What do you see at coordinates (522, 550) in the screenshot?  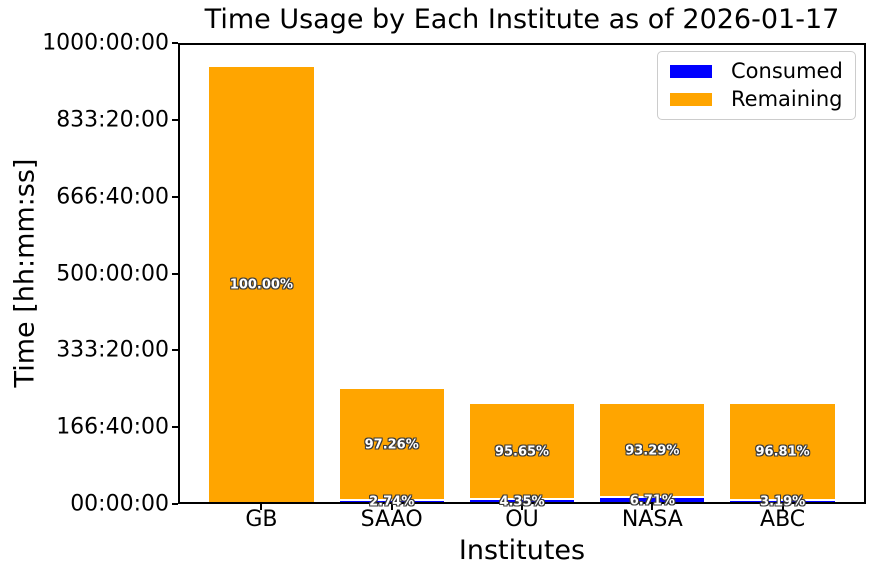 I see `x-axis-label: Institutes` at bounding box center [522, 550].